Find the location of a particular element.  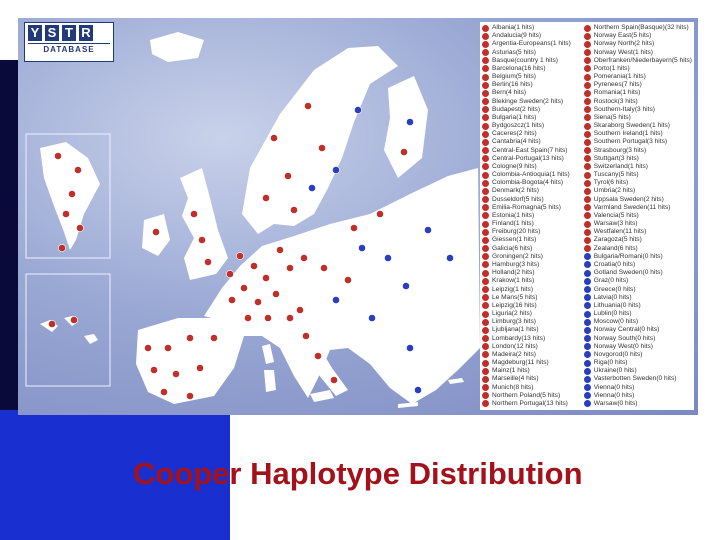

legend-label: Albania(1 hits) is located at coordinates (513, 27).